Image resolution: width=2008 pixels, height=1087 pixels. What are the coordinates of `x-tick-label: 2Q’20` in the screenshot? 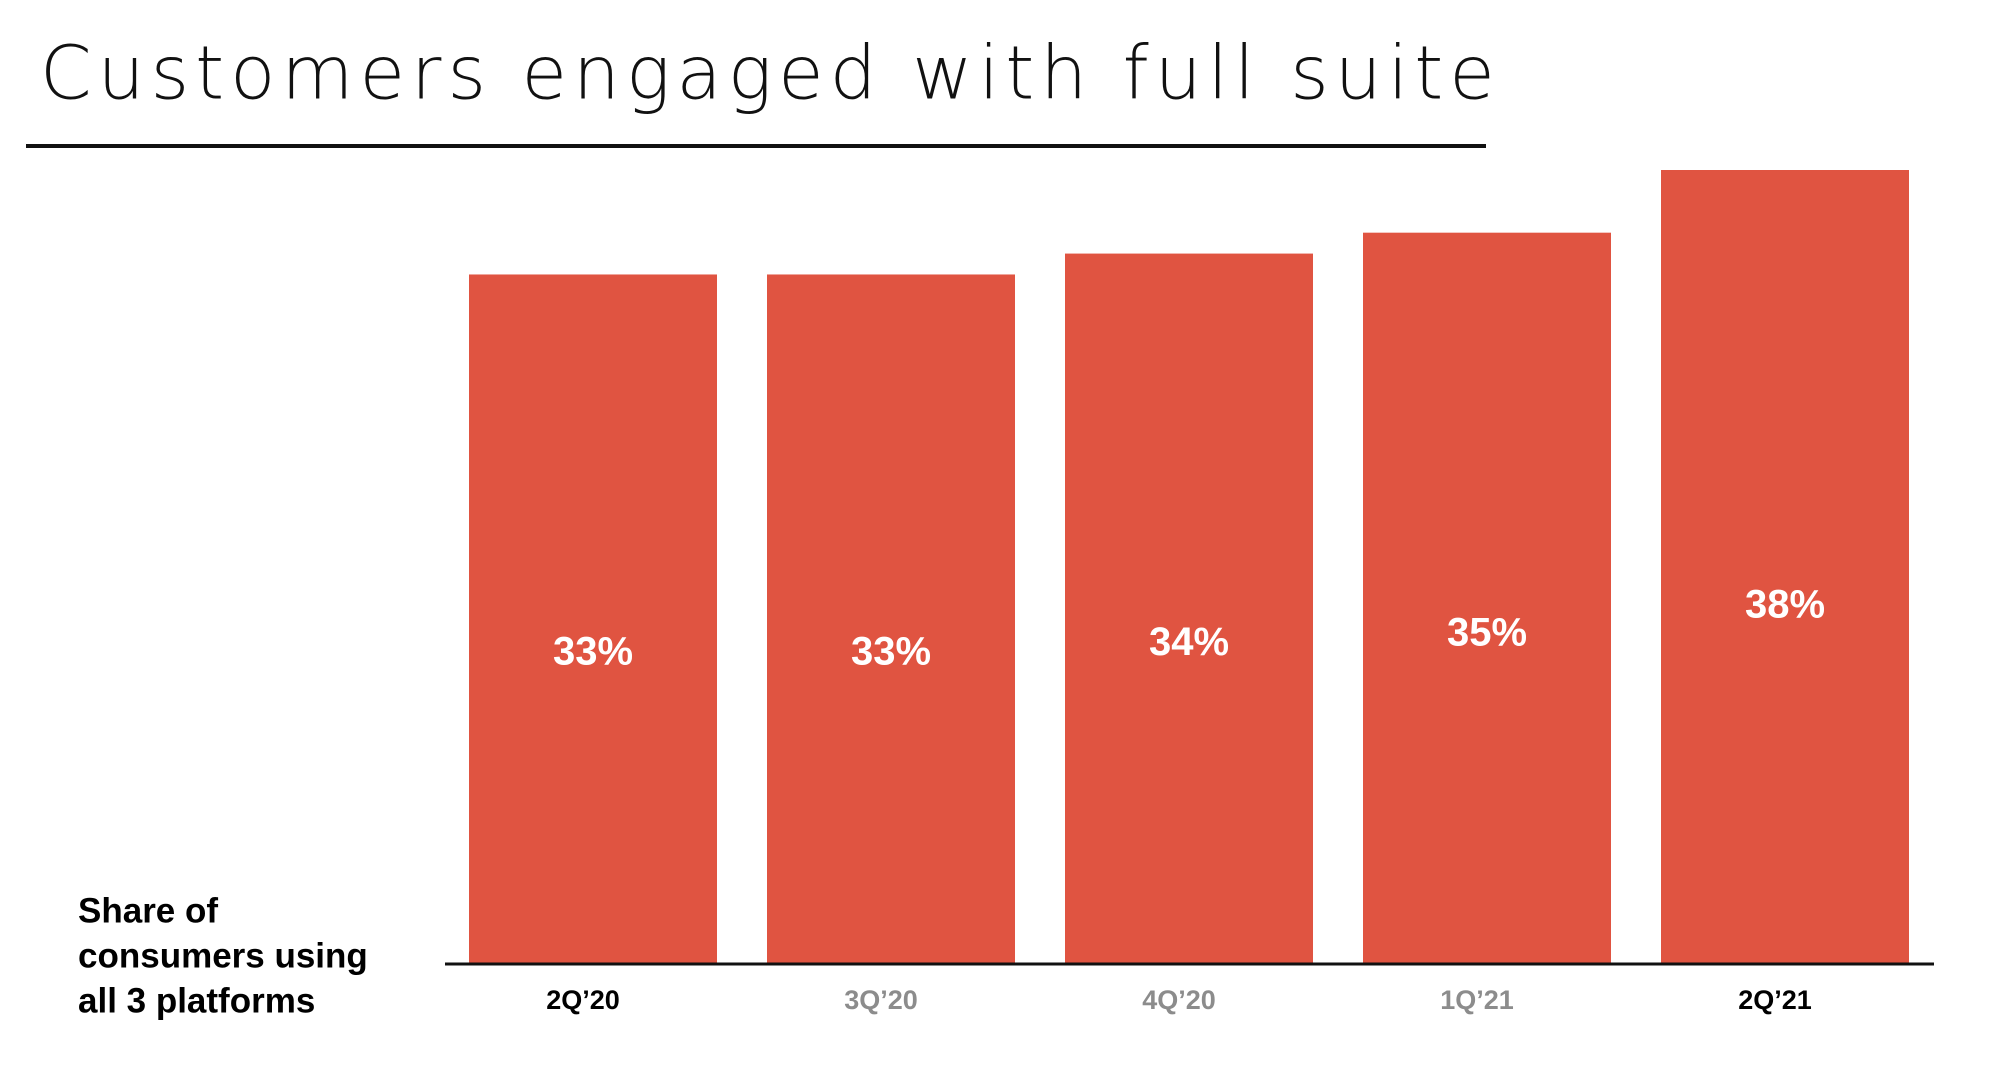 It's located at (583, 1000).